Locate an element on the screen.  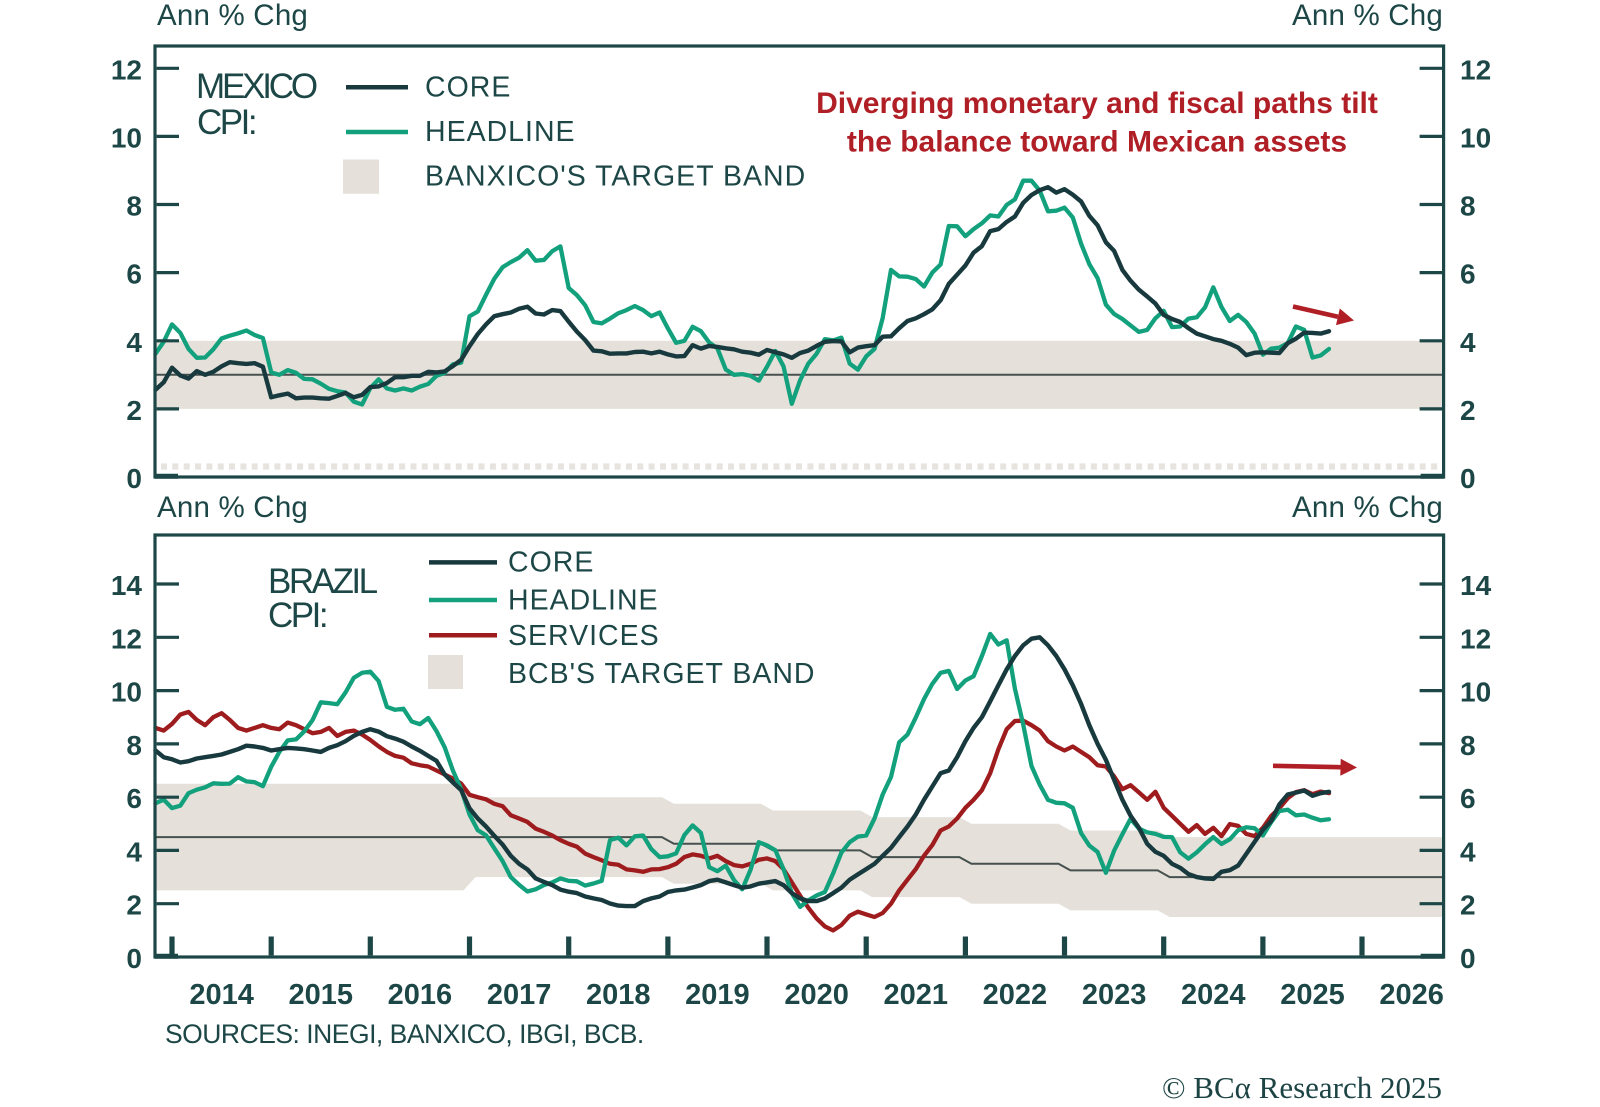
svg-text: © BCα Research 2025 is located at coordinates (1302, 1087).